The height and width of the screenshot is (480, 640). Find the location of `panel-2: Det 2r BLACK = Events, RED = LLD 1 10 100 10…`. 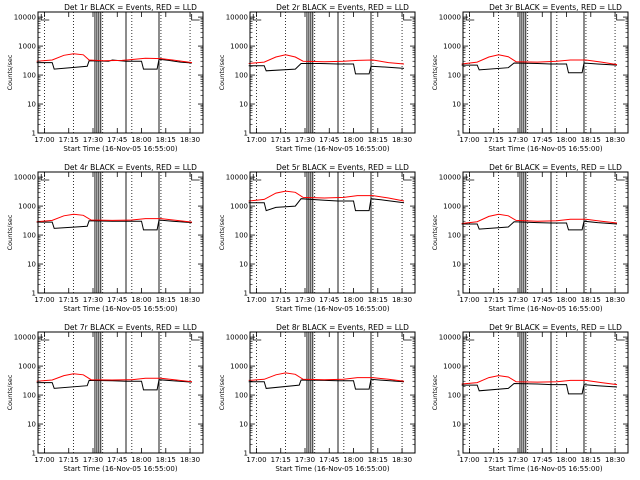

panel-2: Det 2r BLACK = Events, RED = LLD 1 10 100 10… is located at coordinates (317, 78).